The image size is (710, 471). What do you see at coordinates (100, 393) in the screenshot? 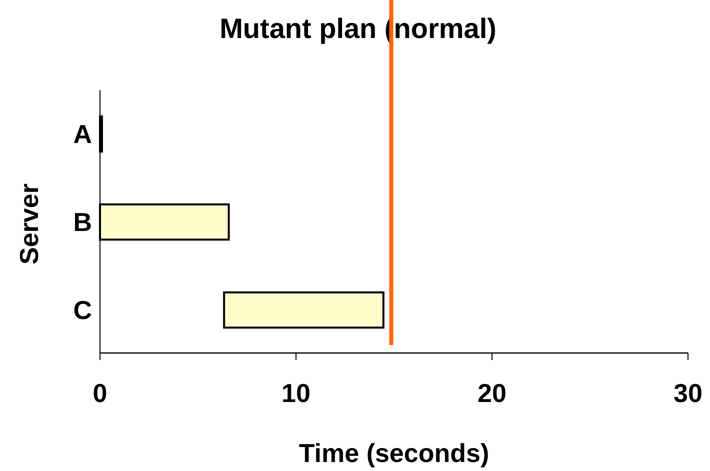
I see `x-tick-label: 0` at bounding box center [100, 393].